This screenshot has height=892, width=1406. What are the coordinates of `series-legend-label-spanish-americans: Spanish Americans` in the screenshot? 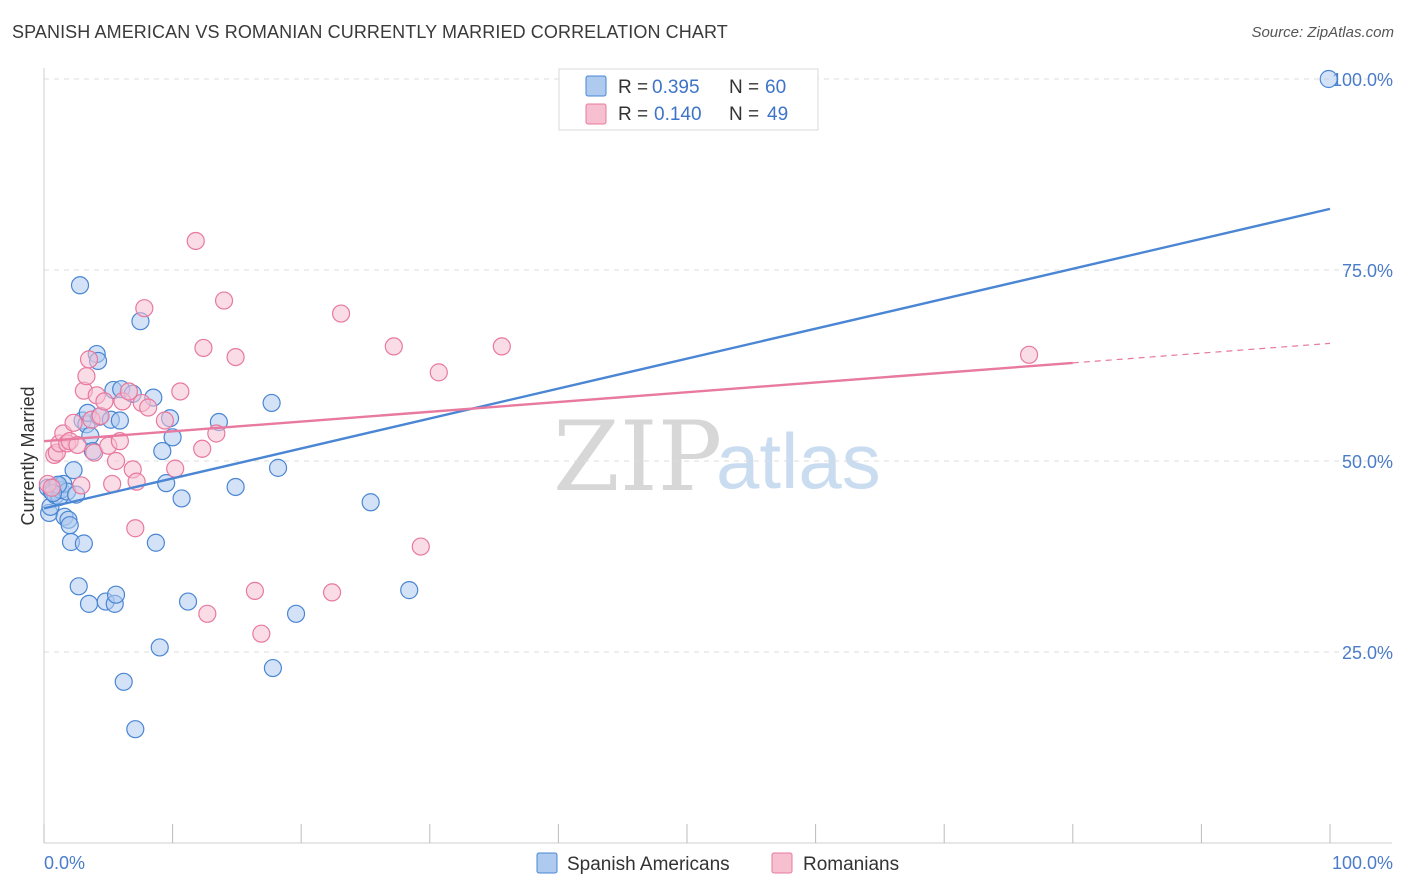 It's located at (648, 864).